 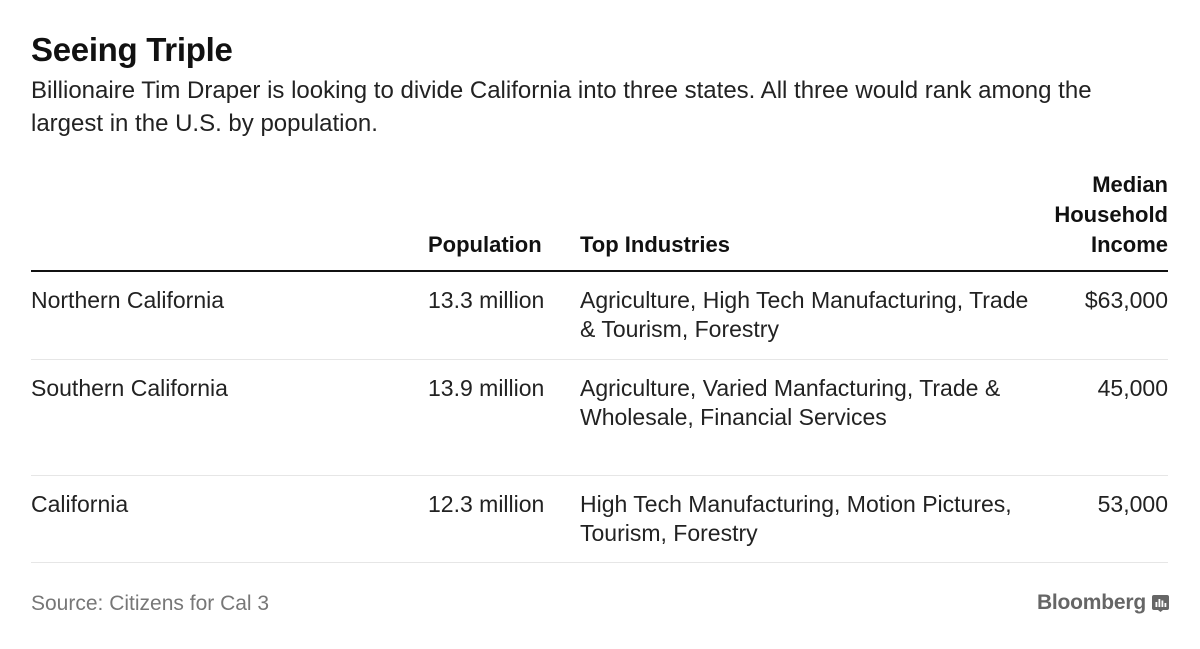 I want to click on income-cell: 45,000, so click(x=1132, y=388).